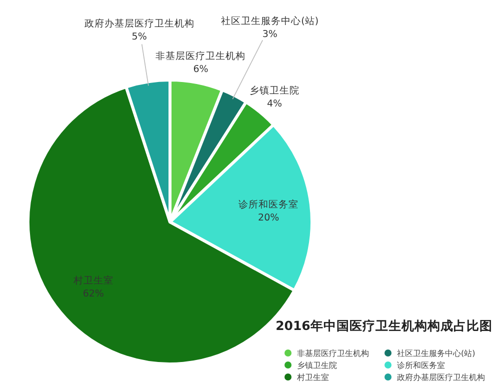  What do you see at coordinates (139, 36) in the screenshot?
I see `data-label: 5%` at bounding box center [139, 36].